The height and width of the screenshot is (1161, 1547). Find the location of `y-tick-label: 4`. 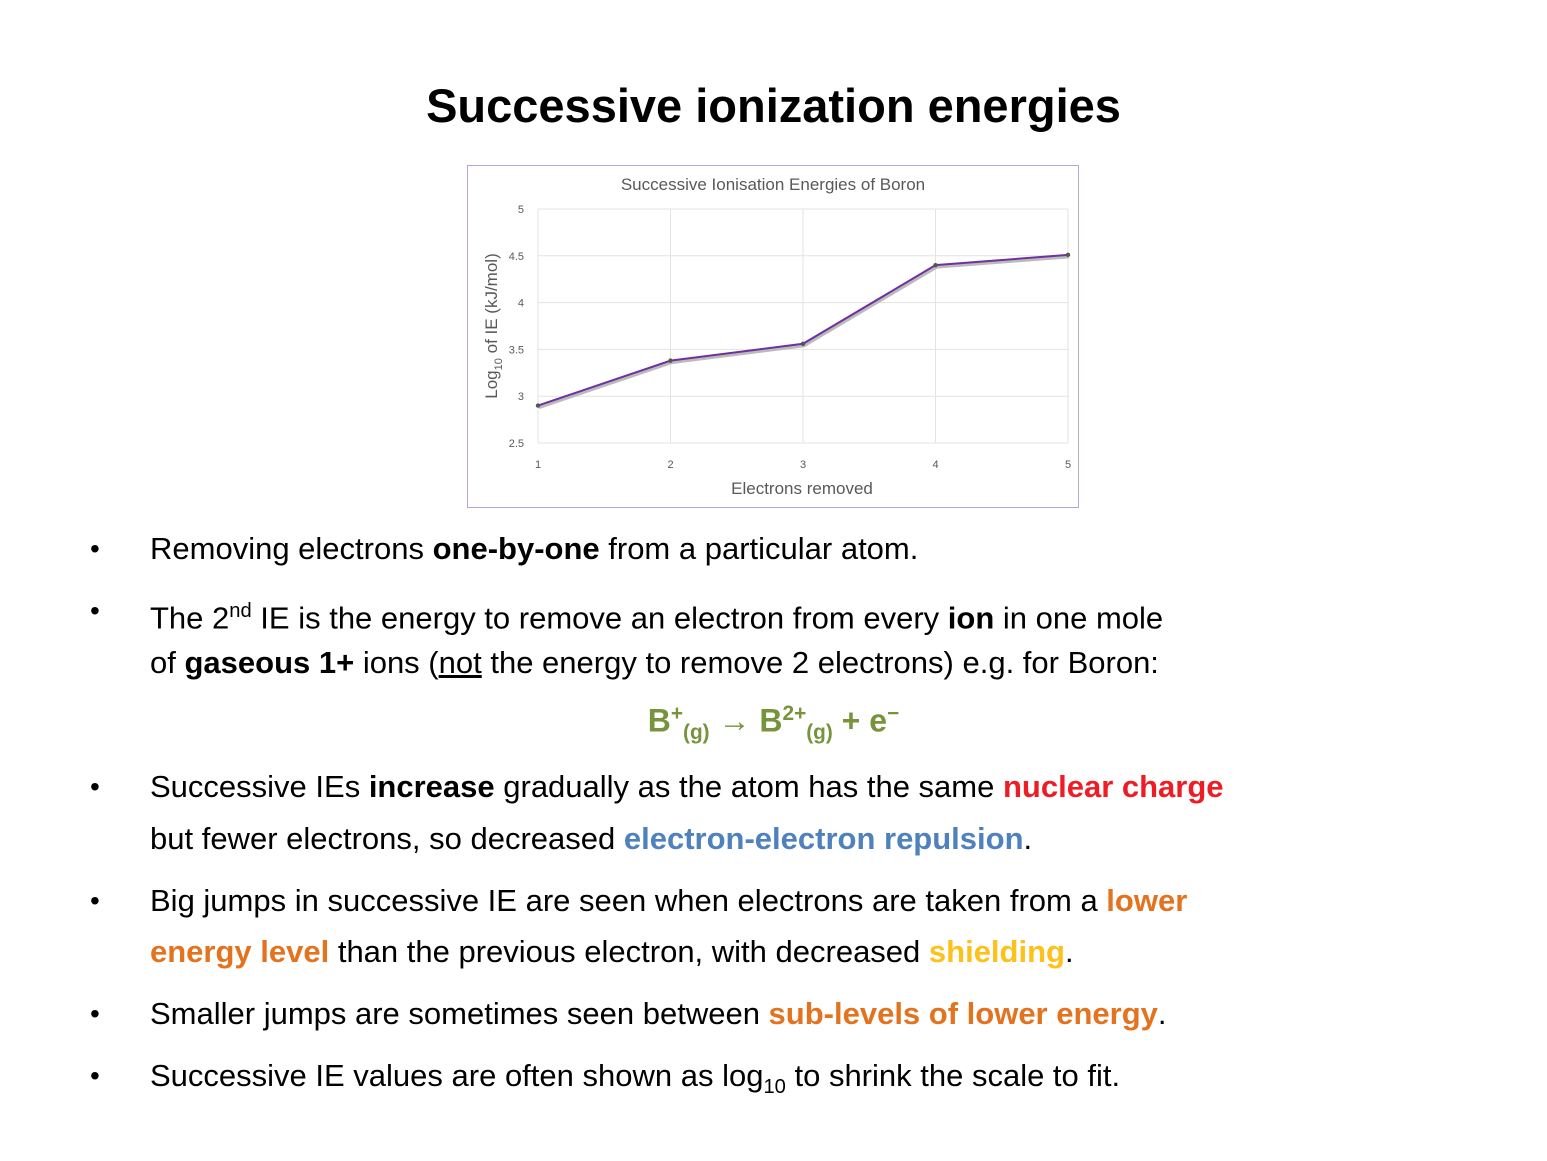

y-tick-label: 4 is located at coordinates (521, 304).